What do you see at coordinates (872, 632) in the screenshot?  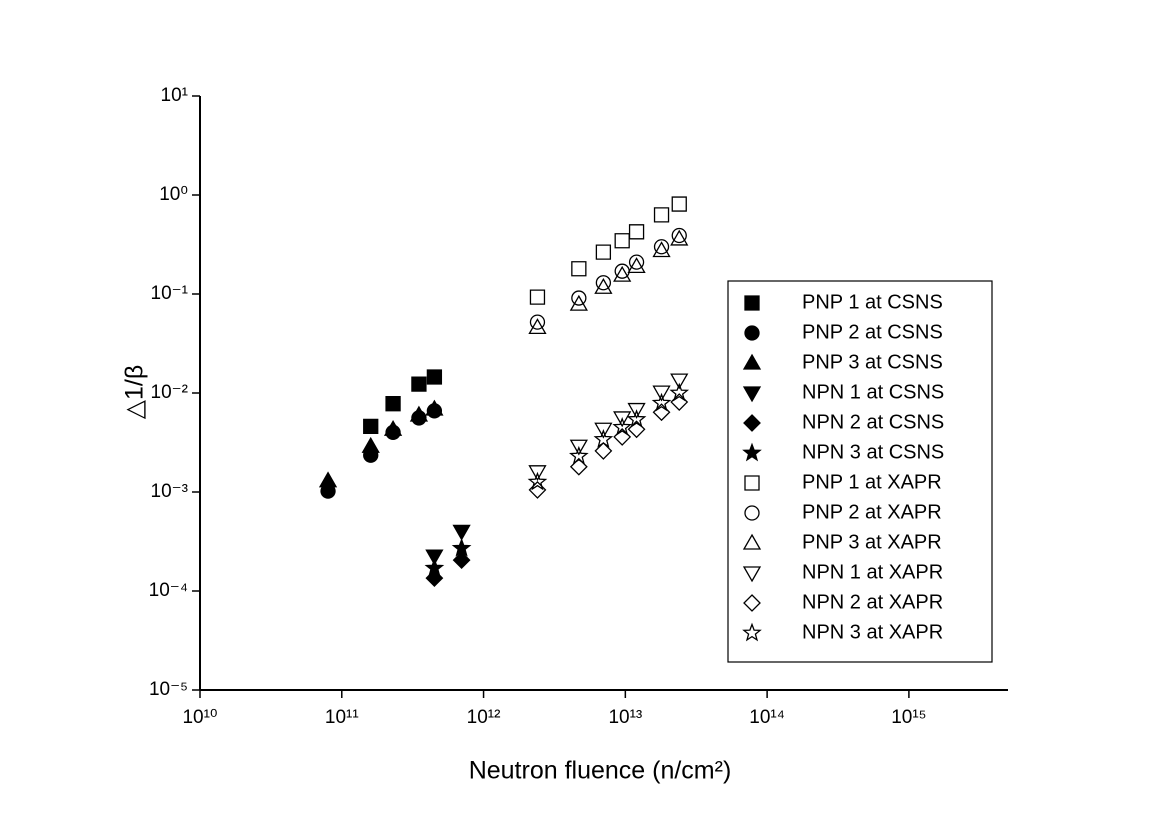 I see `legend-label: NPN 3 at XAPR` at bounding box center [872, 632].